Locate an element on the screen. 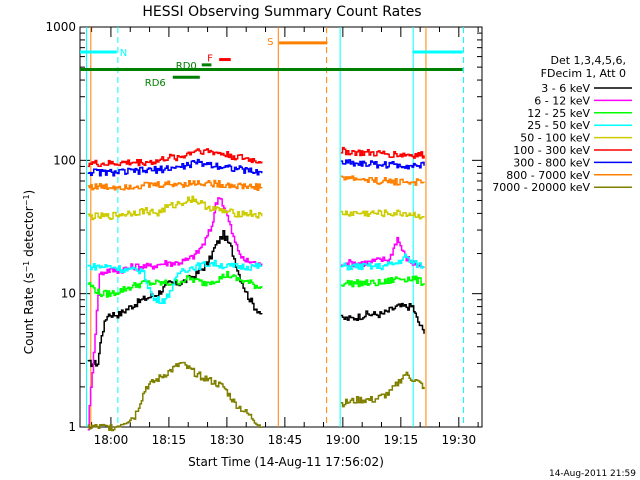 This screenshot has height=480, width=640. x-tick-labels: 18:00 18:15 18:30 18:45 19:00 19:15 19:30 is located at coordinates (285, 440).